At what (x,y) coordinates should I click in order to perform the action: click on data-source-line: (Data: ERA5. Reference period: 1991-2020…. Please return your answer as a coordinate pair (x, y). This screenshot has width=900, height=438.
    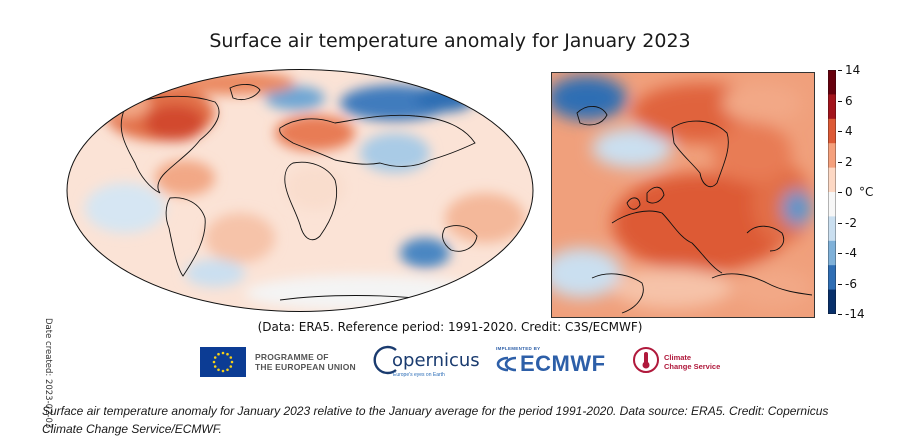
    Looking at the image, I should click on (450, 327).